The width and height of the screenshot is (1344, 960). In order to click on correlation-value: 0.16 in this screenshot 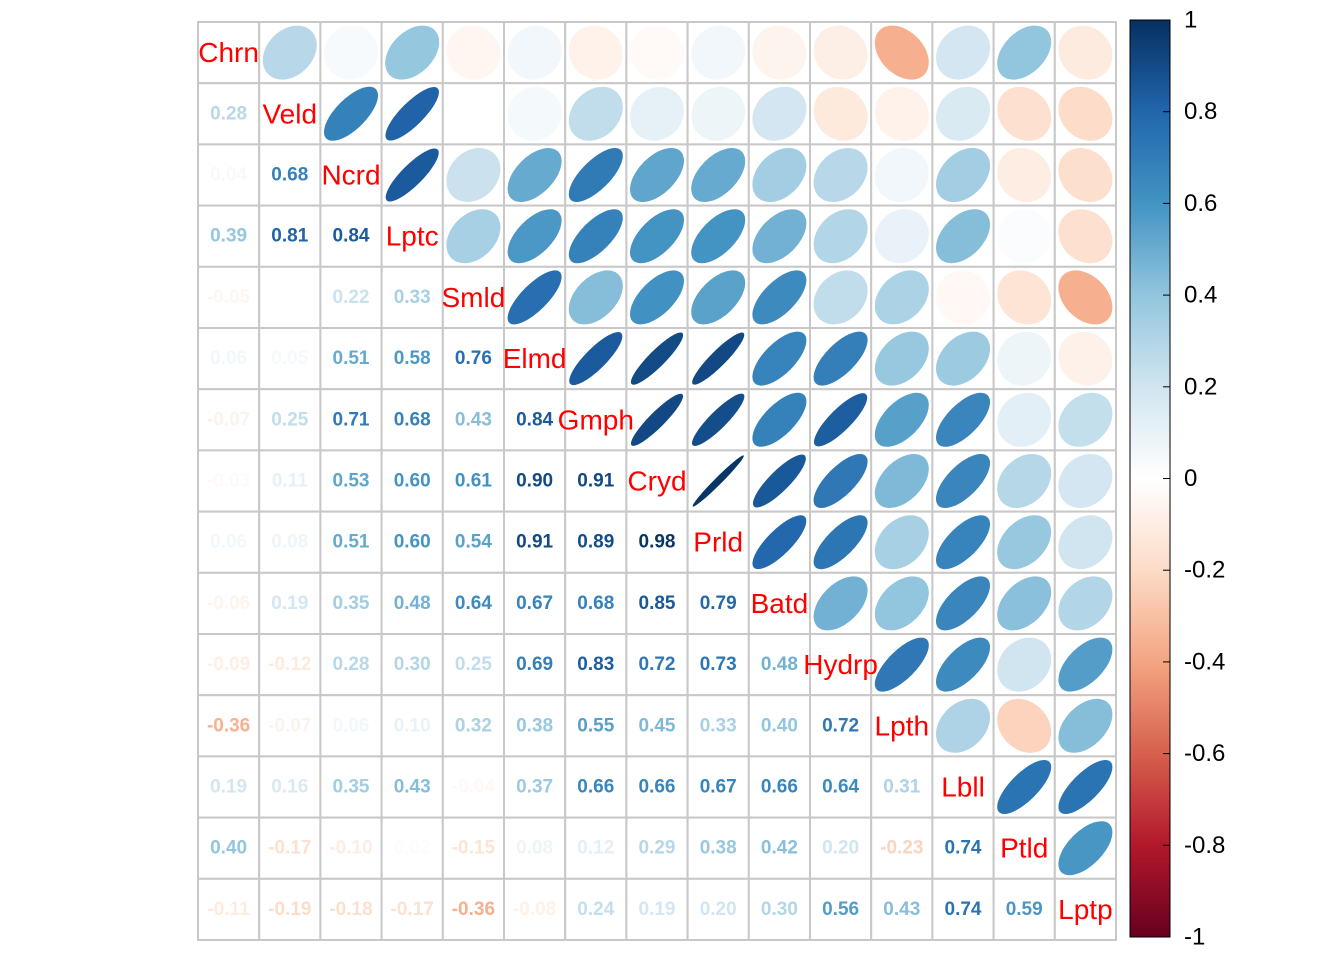, I will do `click(289, 787)`.